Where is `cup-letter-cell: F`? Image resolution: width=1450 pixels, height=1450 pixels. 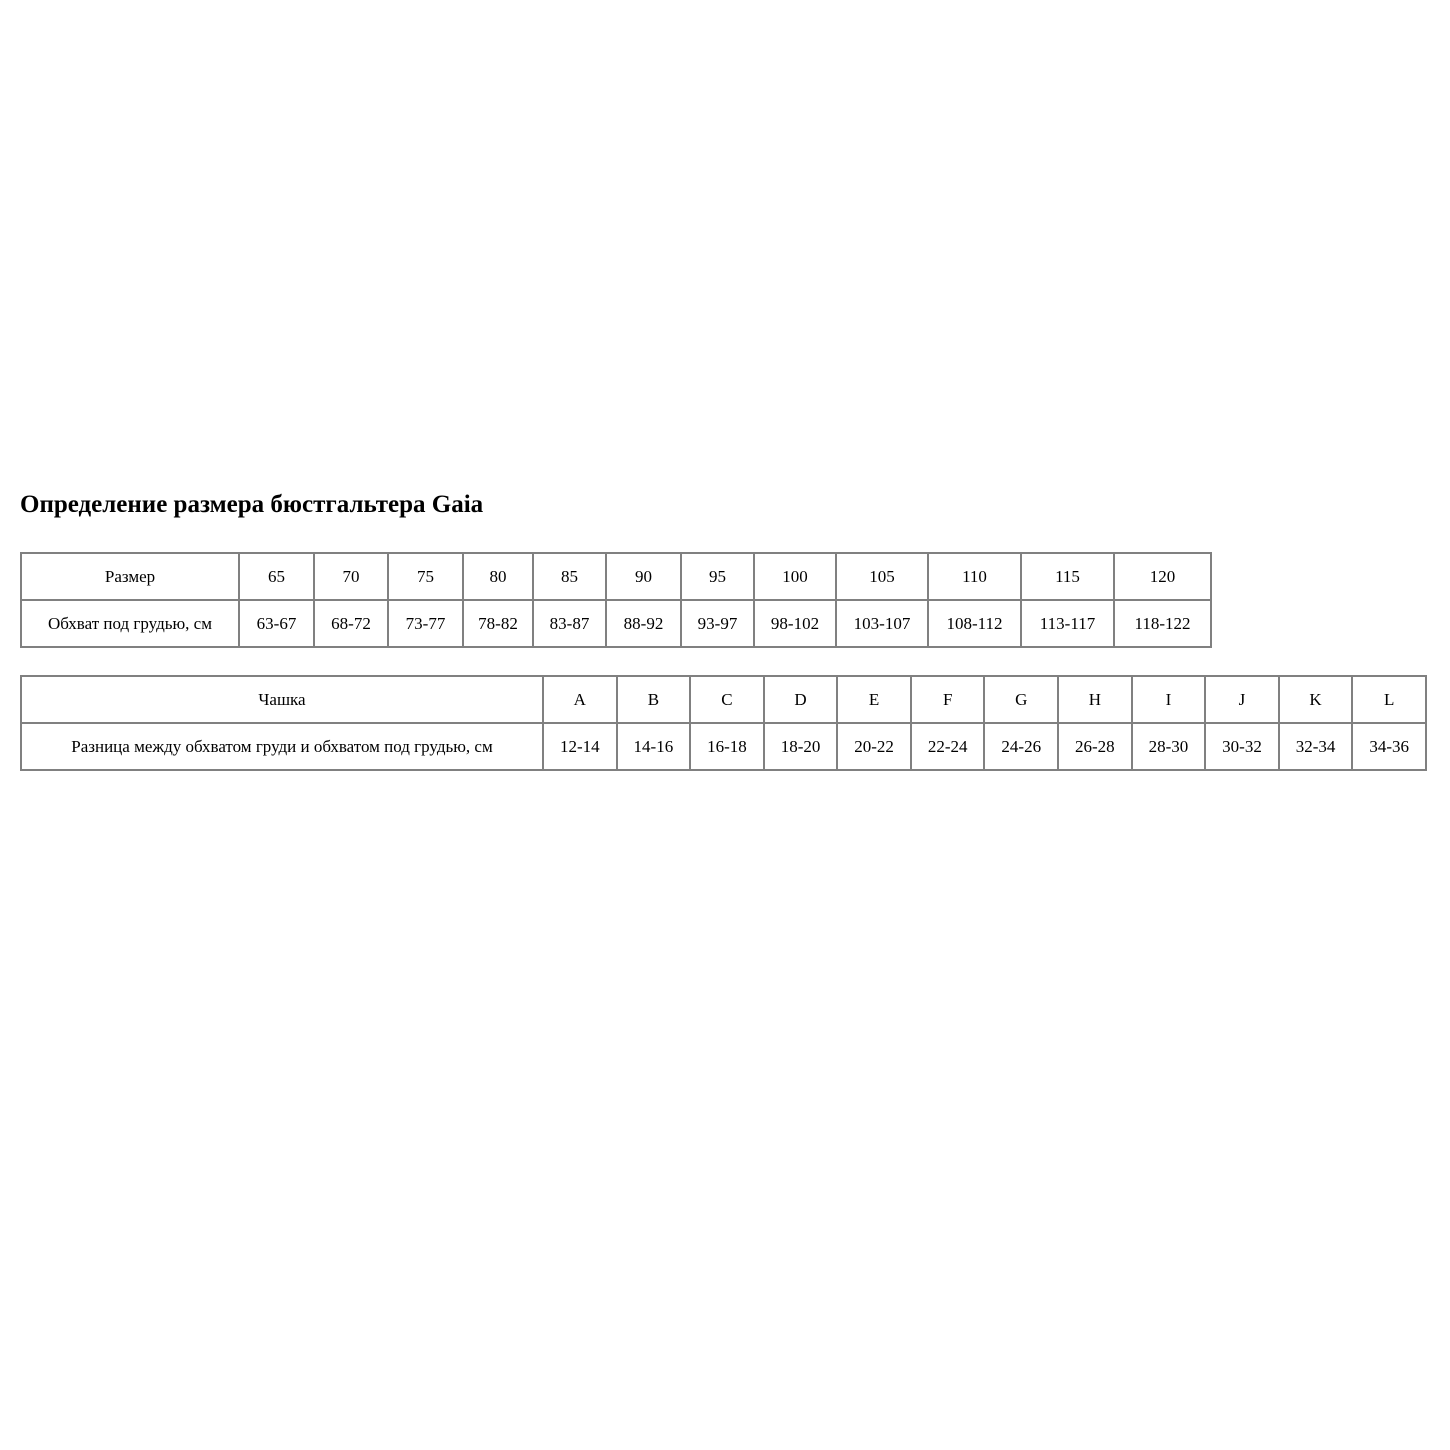
cup-letter-cell: F is located at coordinates (947, 699).